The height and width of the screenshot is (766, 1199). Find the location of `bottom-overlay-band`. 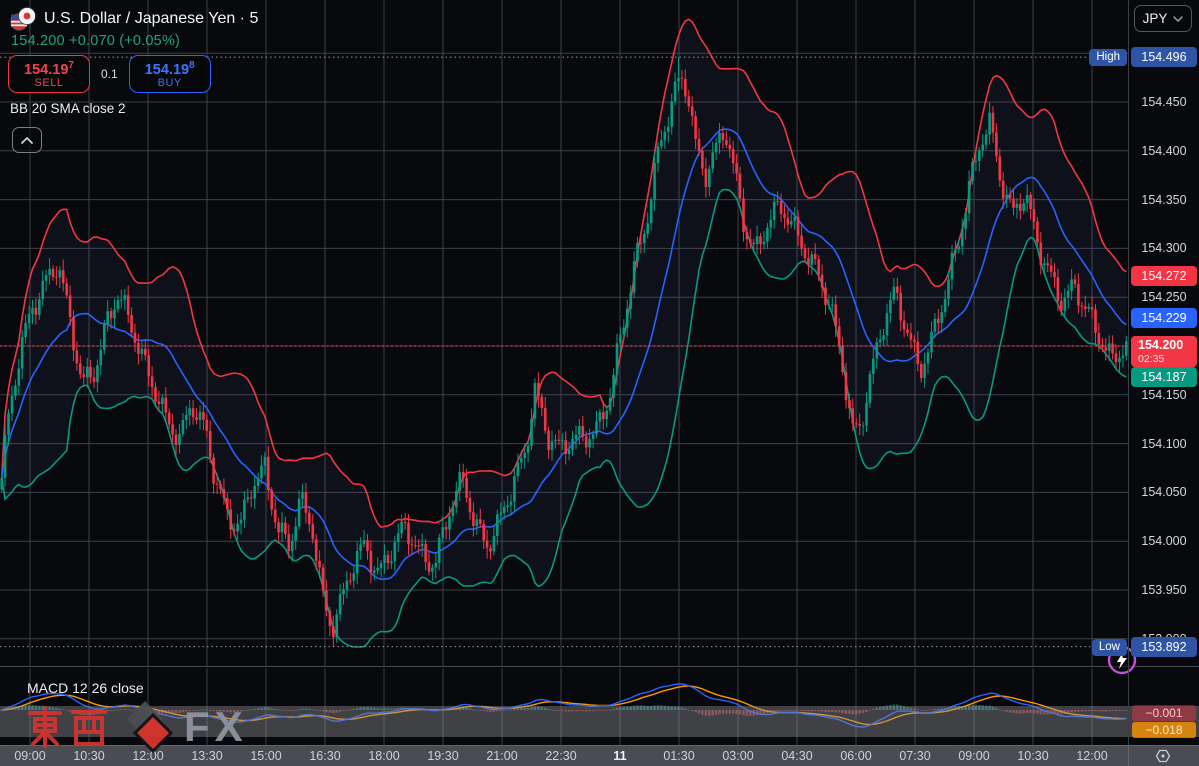

bottom-overlay-band is located at coordinates (599, 721).